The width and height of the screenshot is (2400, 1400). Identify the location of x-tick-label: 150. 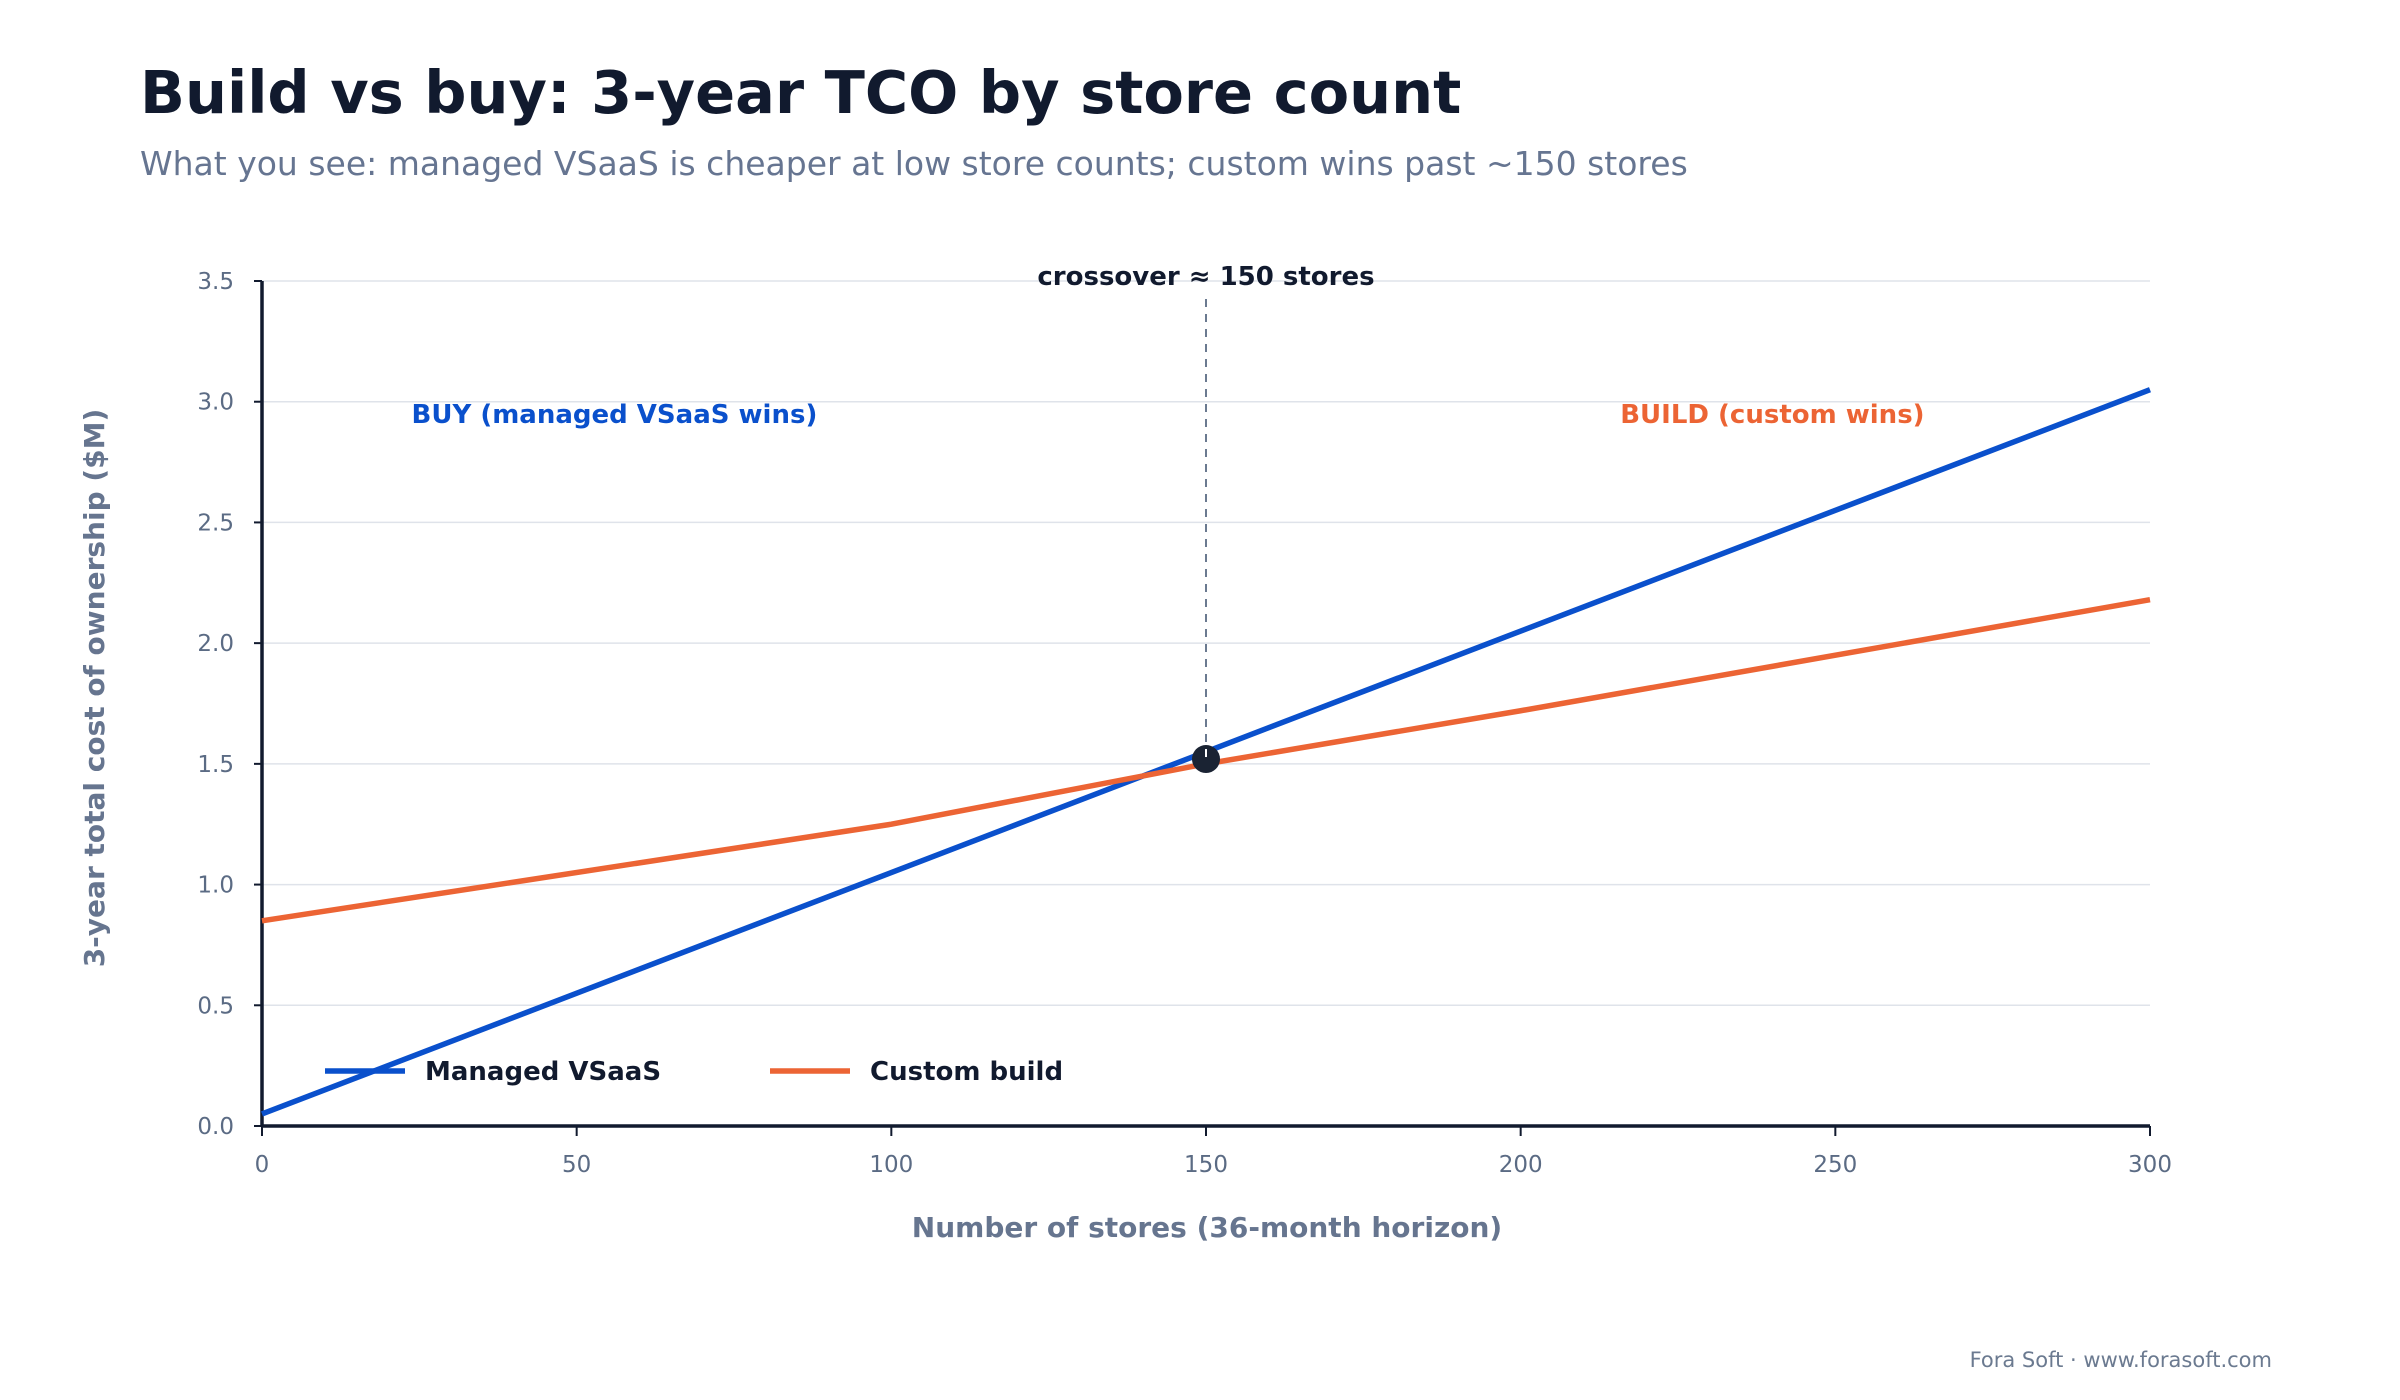
(1206, 1165).